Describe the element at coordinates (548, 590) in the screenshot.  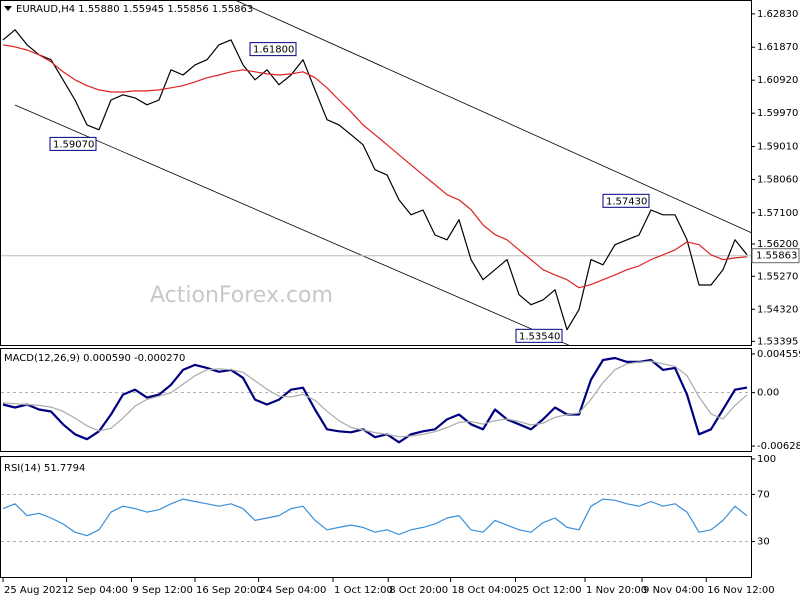
I see `x-tick-label: 25 Oct 12:00` at that location.